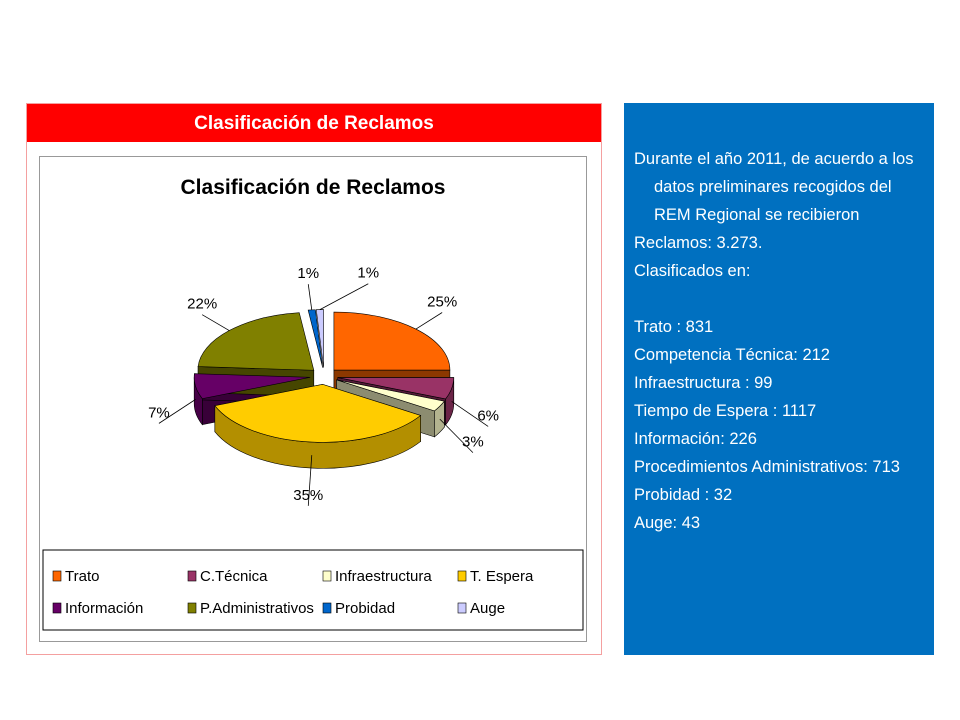  What do you see at coordinates (698, 243) in the screenshot?
I see `panel-line: Reclamos: 3.273.` at bounding box center [698, 243].